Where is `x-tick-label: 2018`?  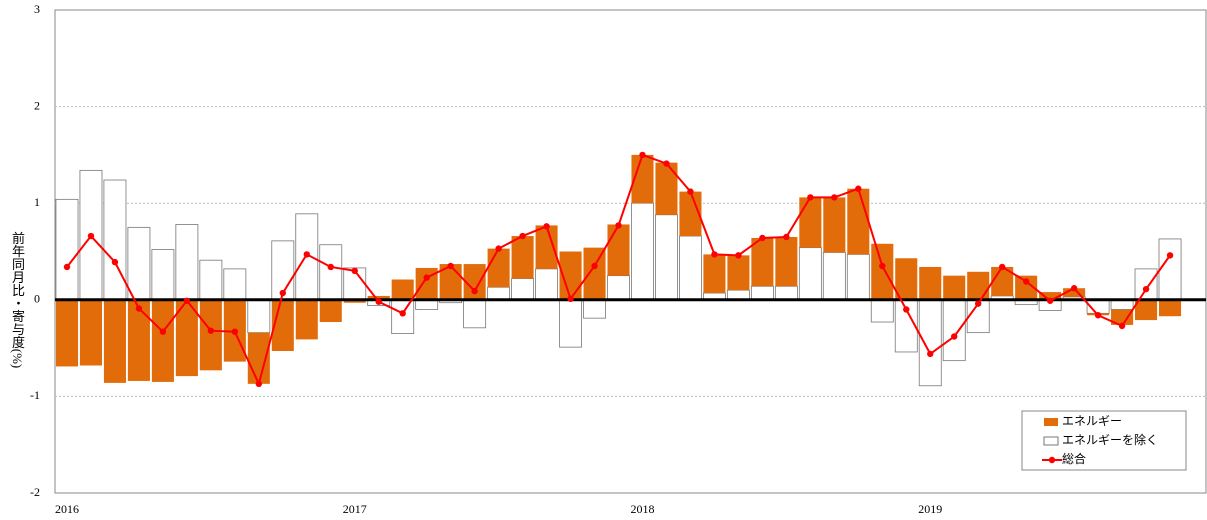
x-tick-label: 2018 is located at coordinates (642, 509).